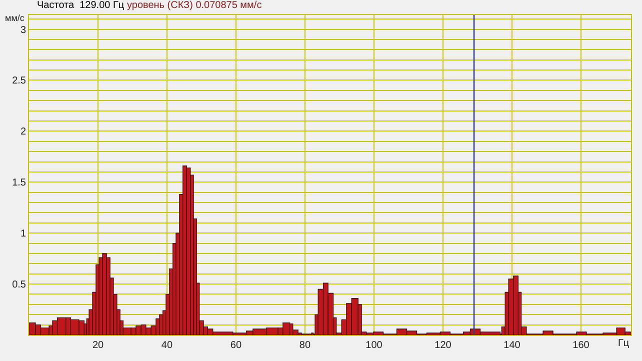  I want to click on chart-subtitle: уровень (СКЗ) 0.070875 мм/с, so click(194, 5).